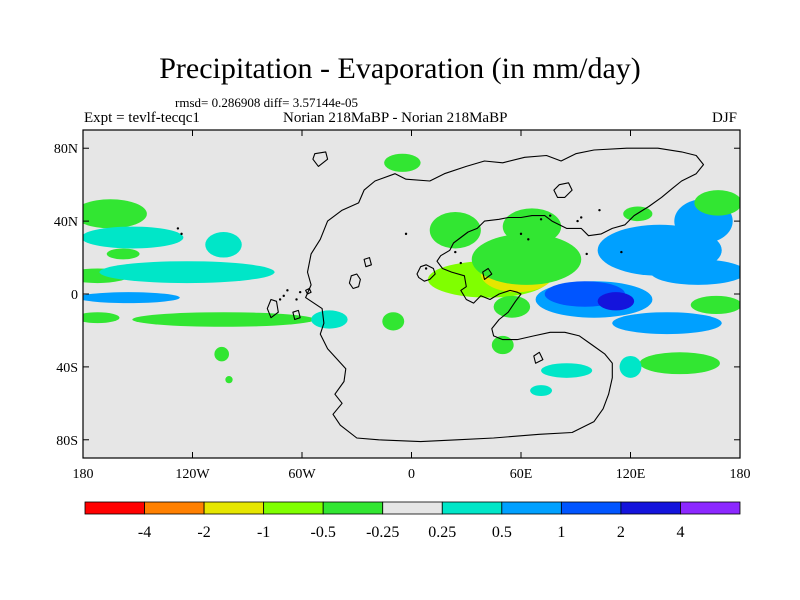  Describe the element at coordinates (74, 295) in the screenshot. I see `lat-tick-label-2: 0` at that location.